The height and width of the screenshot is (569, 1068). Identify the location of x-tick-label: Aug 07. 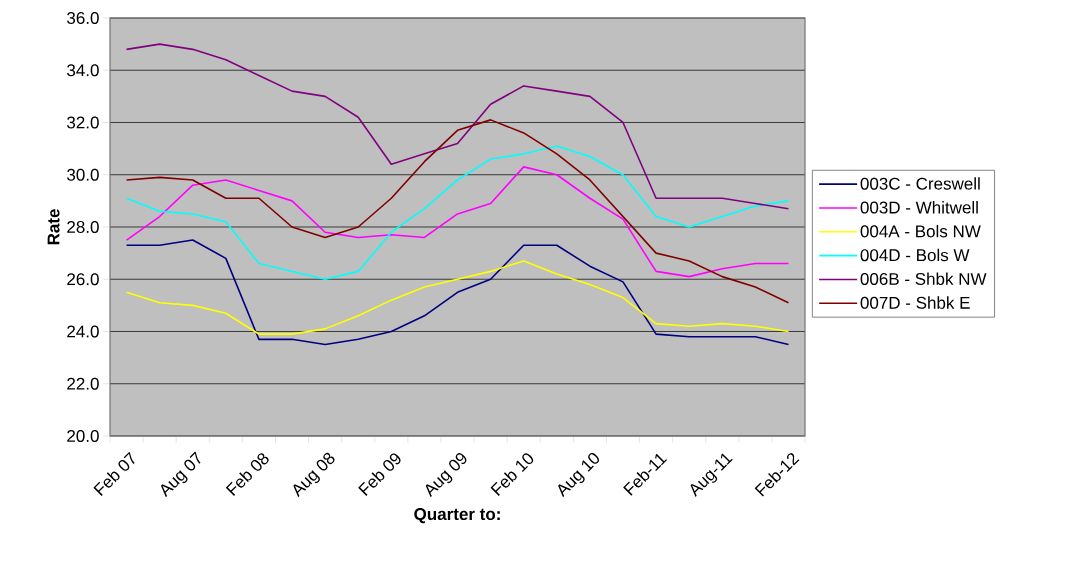
(180, 474).